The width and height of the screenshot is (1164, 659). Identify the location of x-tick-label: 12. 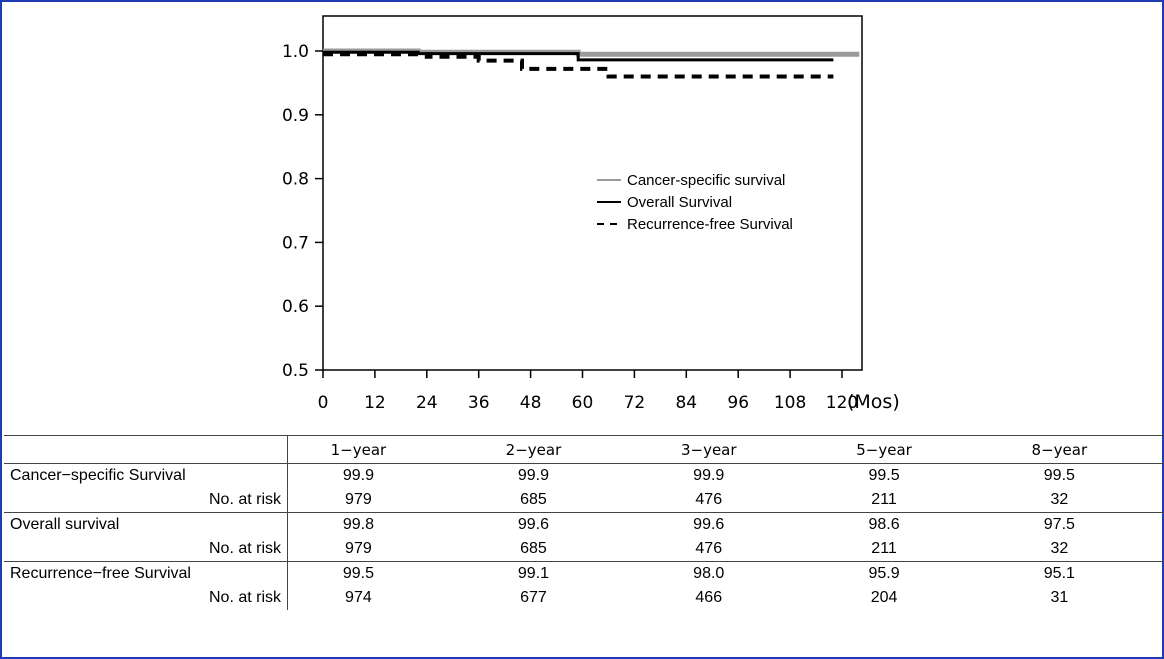
(375, 403).